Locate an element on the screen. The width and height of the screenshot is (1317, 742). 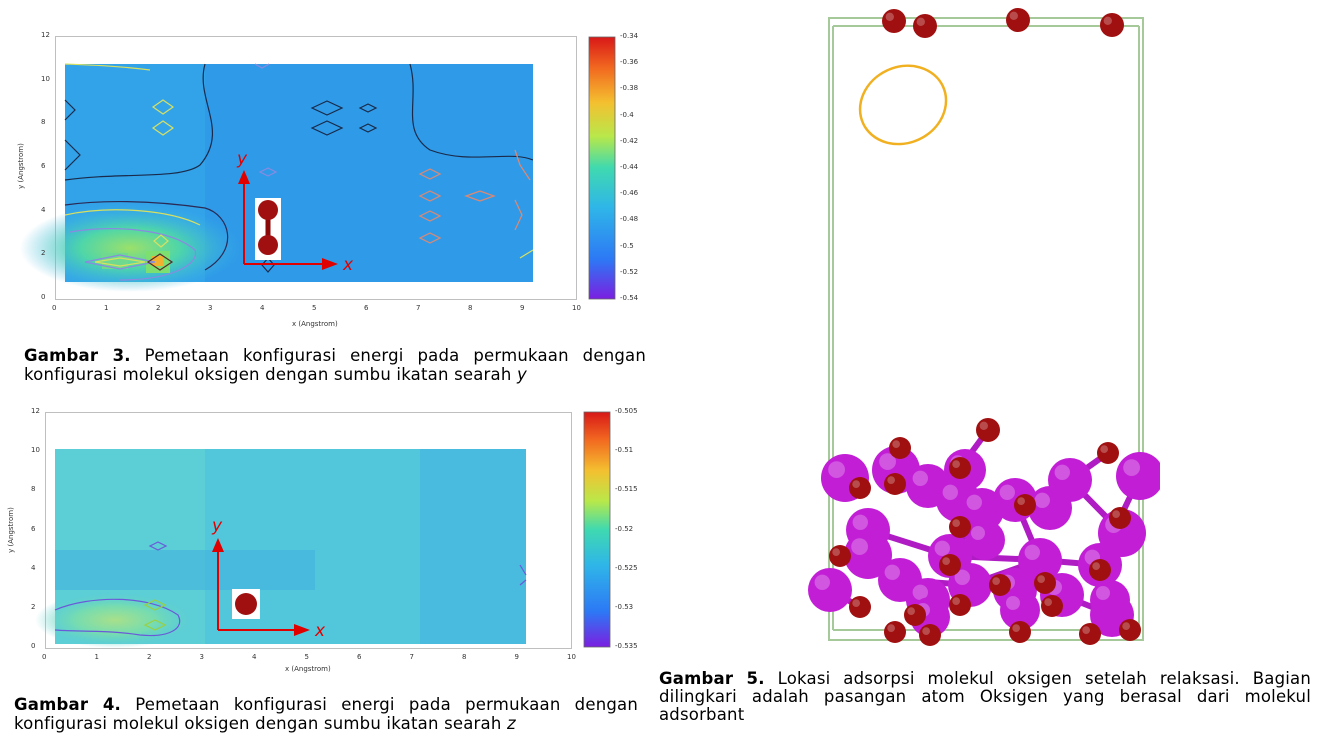
figure5-caption-label: Gambar 5. is located at coordinates (712, 678).